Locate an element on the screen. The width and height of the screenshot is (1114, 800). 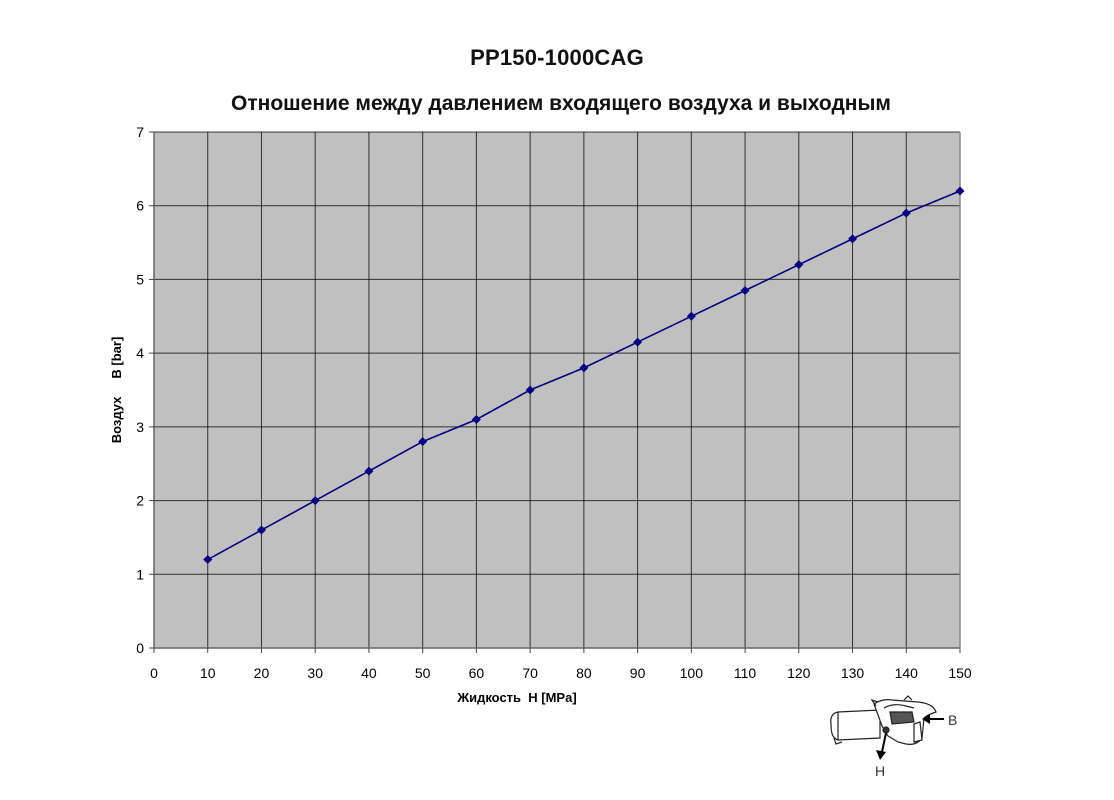
x-tick-label: 10 is located at coordinates (208, 673).